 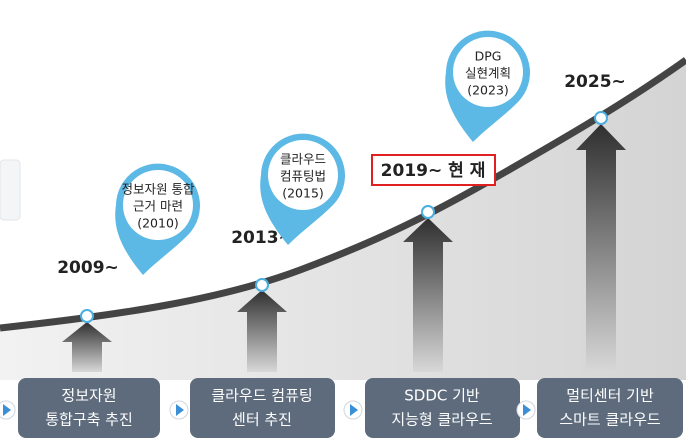 I want to click on task-text: 통합구축 추진, so click(x=89, y=420).